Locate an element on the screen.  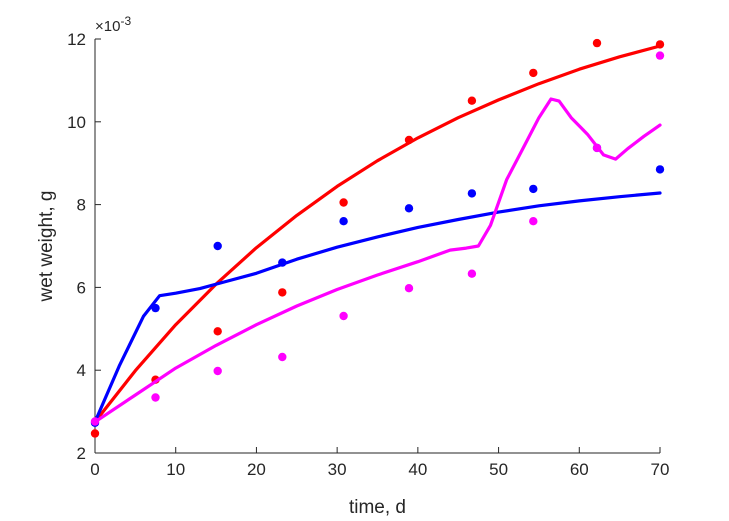
y-tick-label: 4 is located at coordinates (81, 370).